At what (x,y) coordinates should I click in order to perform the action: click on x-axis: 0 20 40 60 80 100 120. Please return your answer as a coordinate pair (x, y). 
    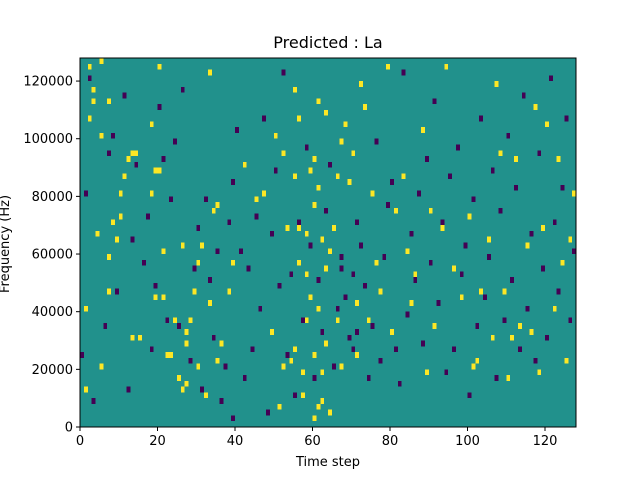
    Looking at the image, I should click on (316, 438).